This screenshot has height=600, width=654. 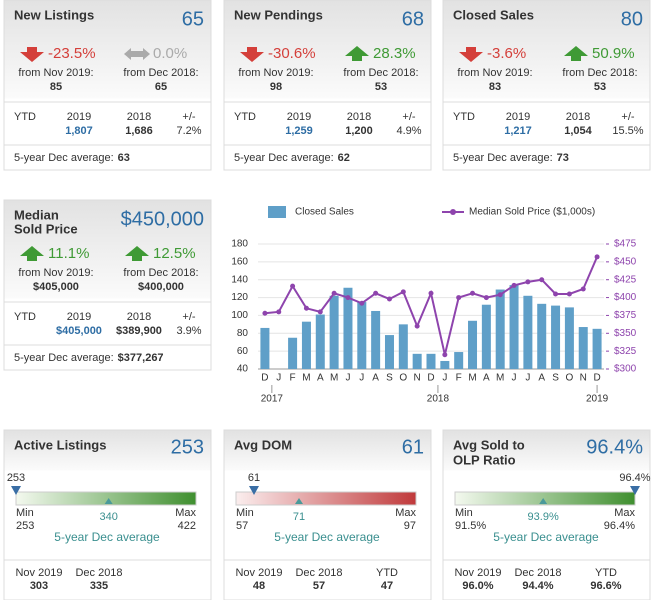 What do you see at coordinates (389, 378) in the screenshot?
I see `x-tick-label: S` at bounding box center [389, 378].